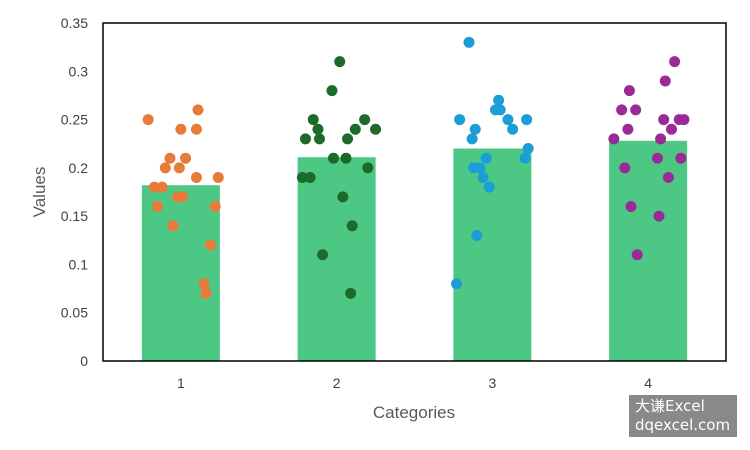  Describe the element at coordinates (84, 361) in the screenshot. I see `y-tick-label: 0` at that location.